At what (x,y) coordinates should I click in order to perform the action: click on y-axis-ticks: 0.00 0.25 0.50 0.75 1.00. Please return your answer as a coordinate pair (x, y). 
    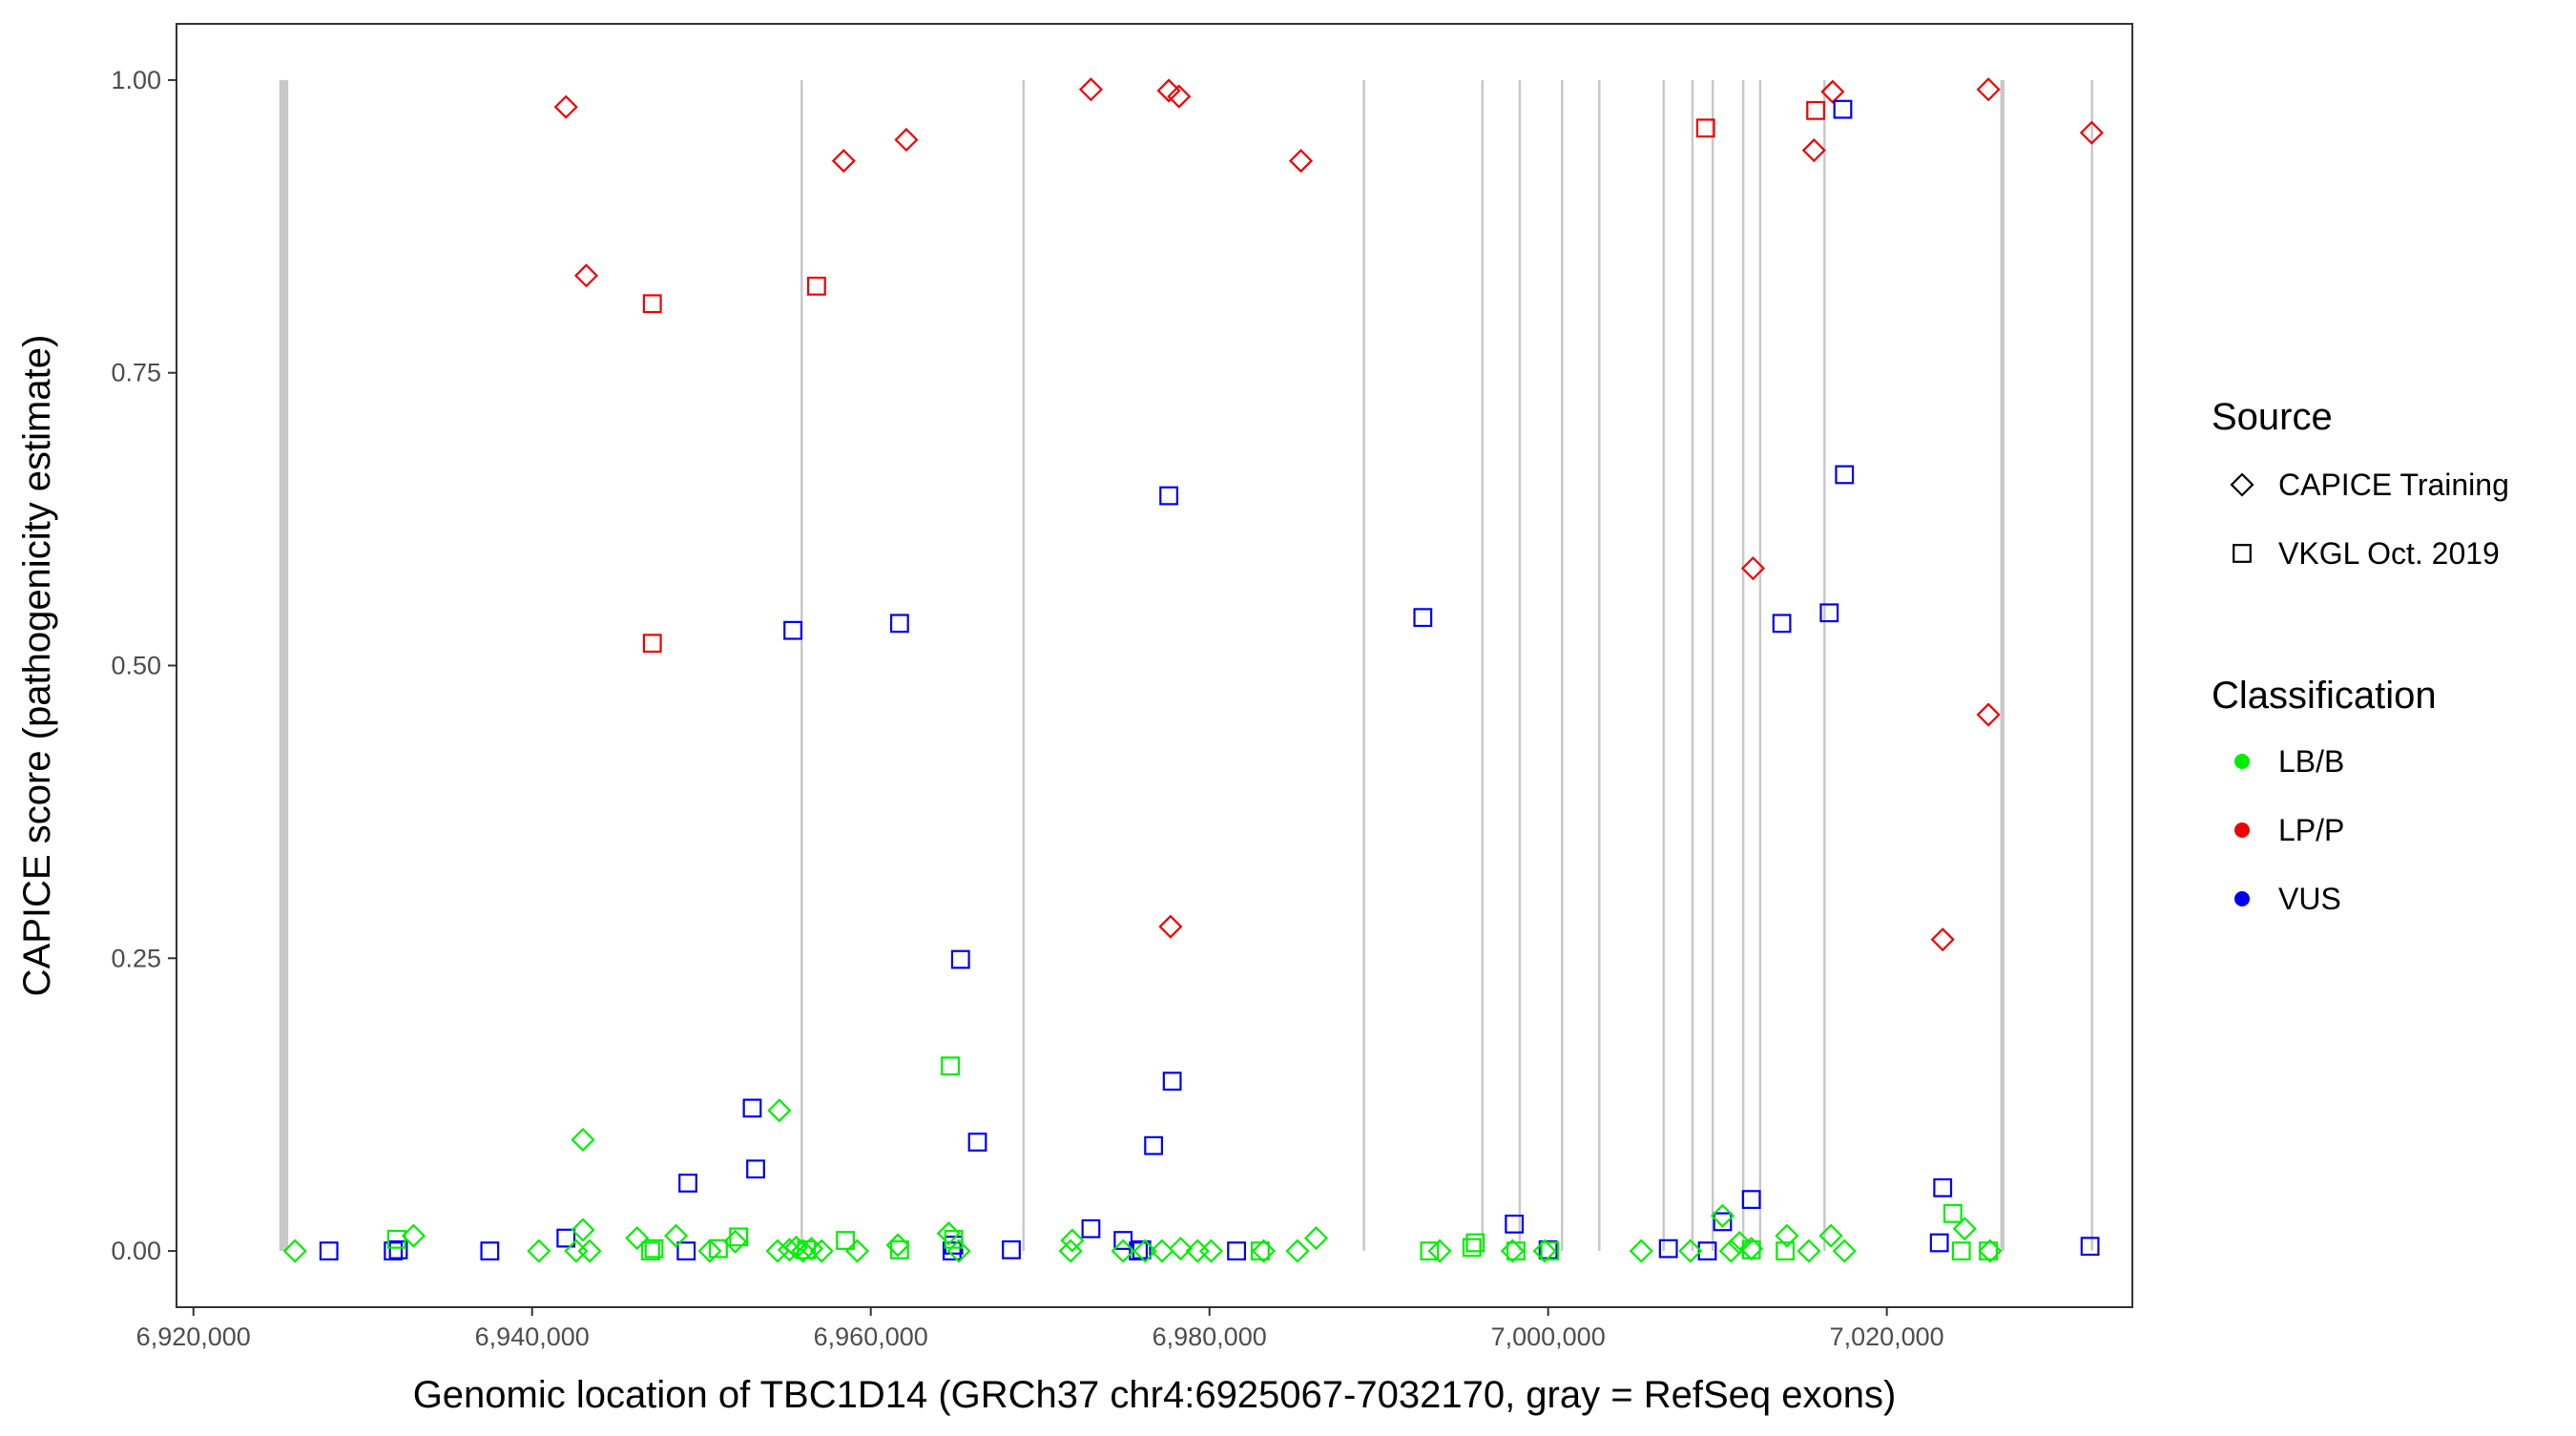
    Looking at the image, I should click on (144, 665).